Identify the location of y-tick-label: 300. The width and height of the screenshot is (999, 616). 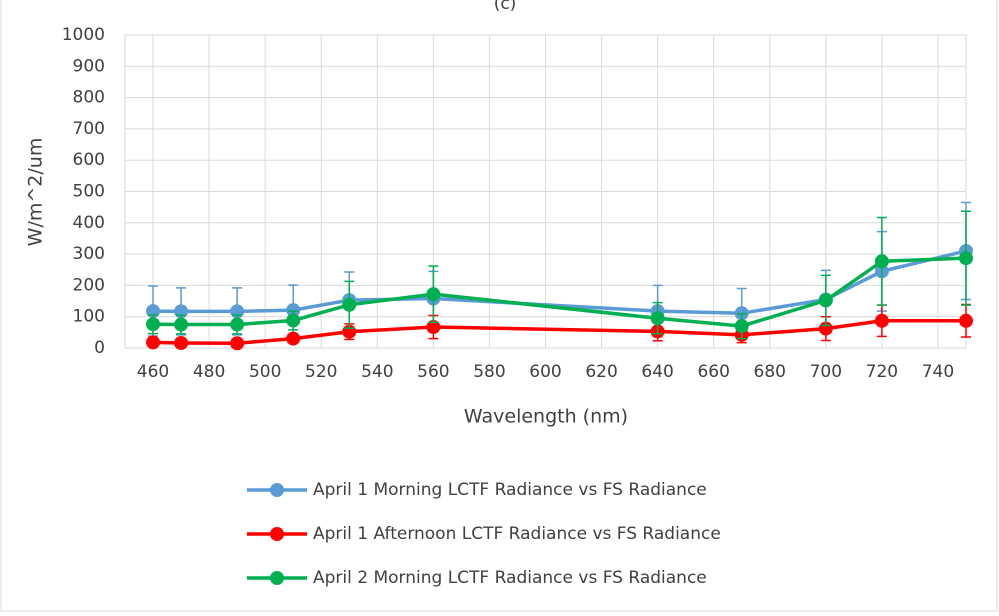
(89, 254).